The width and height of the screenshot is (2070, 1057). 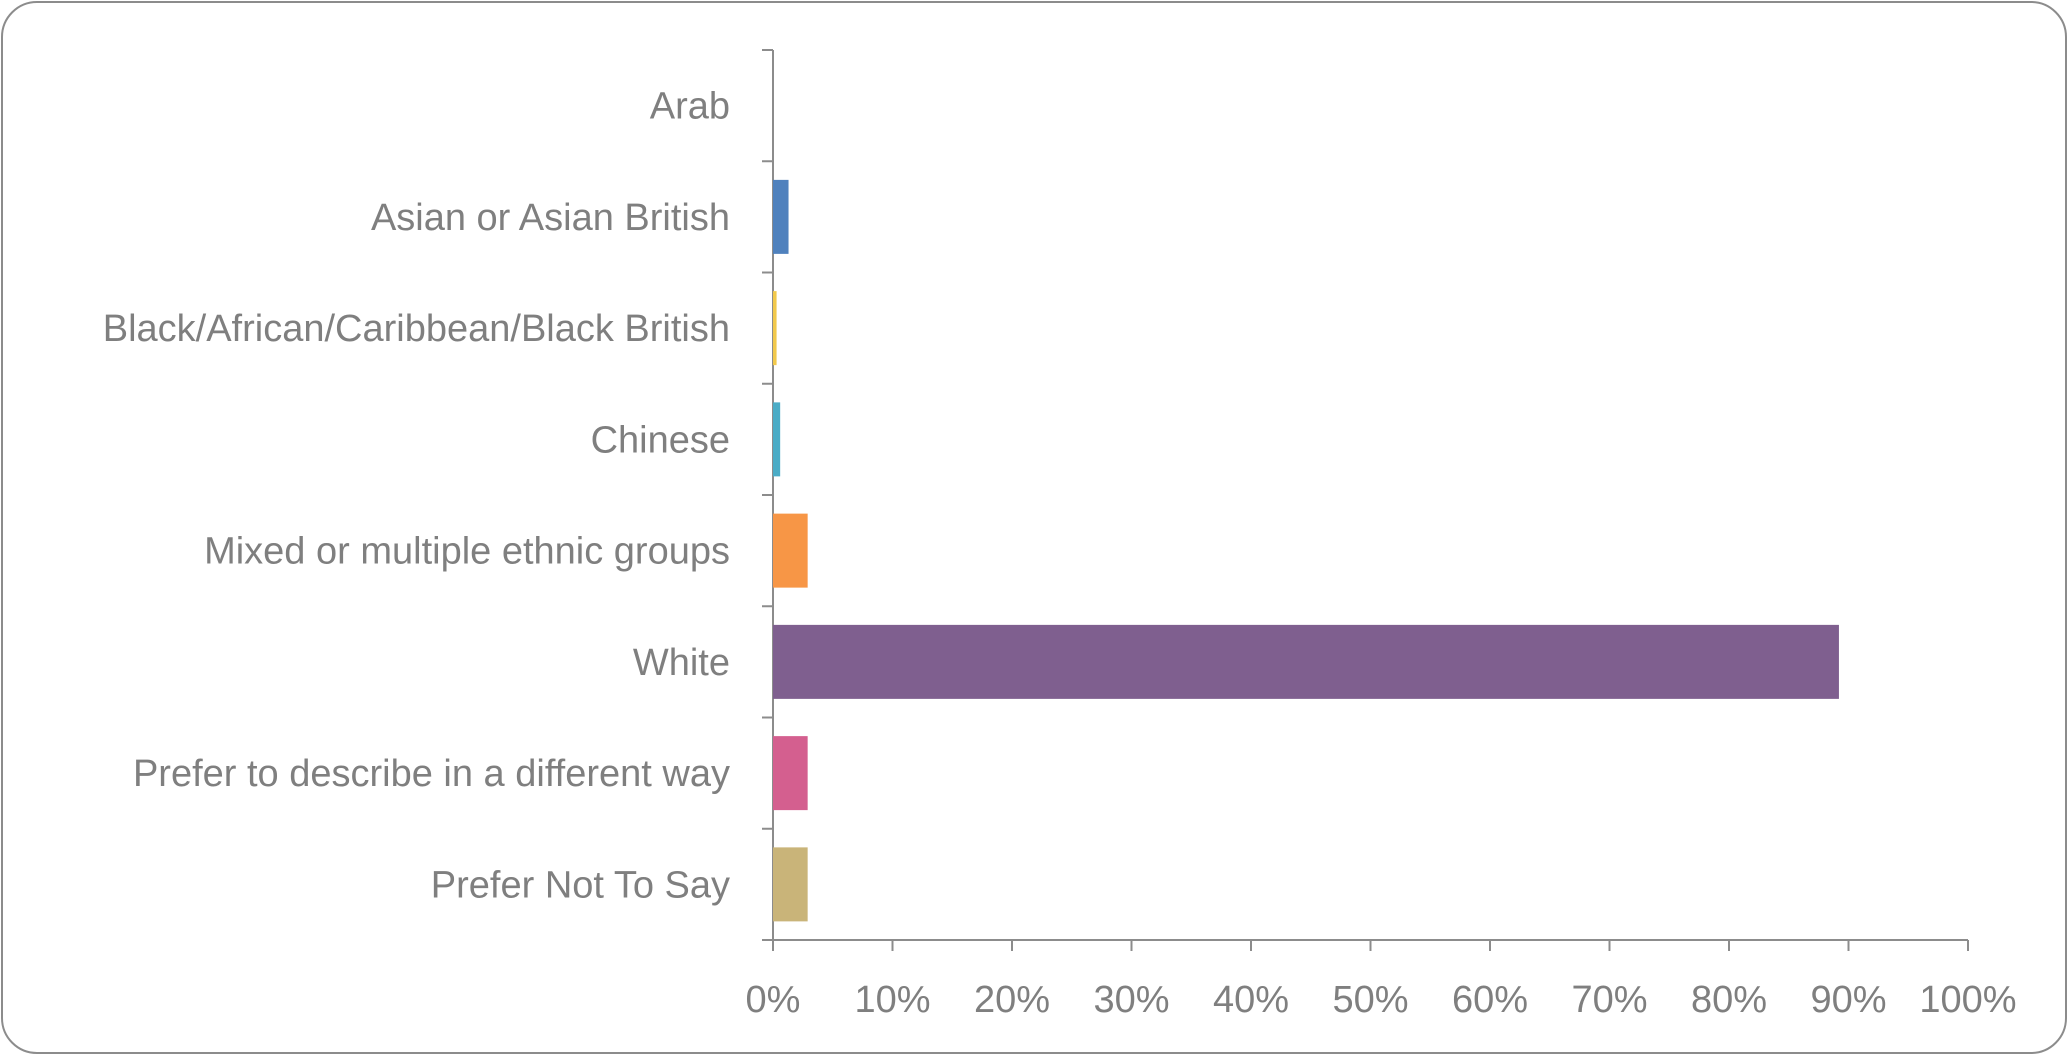 I want to click on category-label: Black/African/Caribbean/Black British, so click(x=416, y=329).